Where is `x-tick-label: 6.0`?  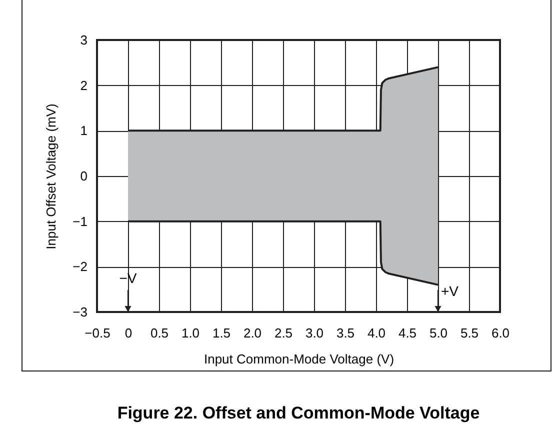 x-tick-label: 6.0 is located at coordinates (500, 333).